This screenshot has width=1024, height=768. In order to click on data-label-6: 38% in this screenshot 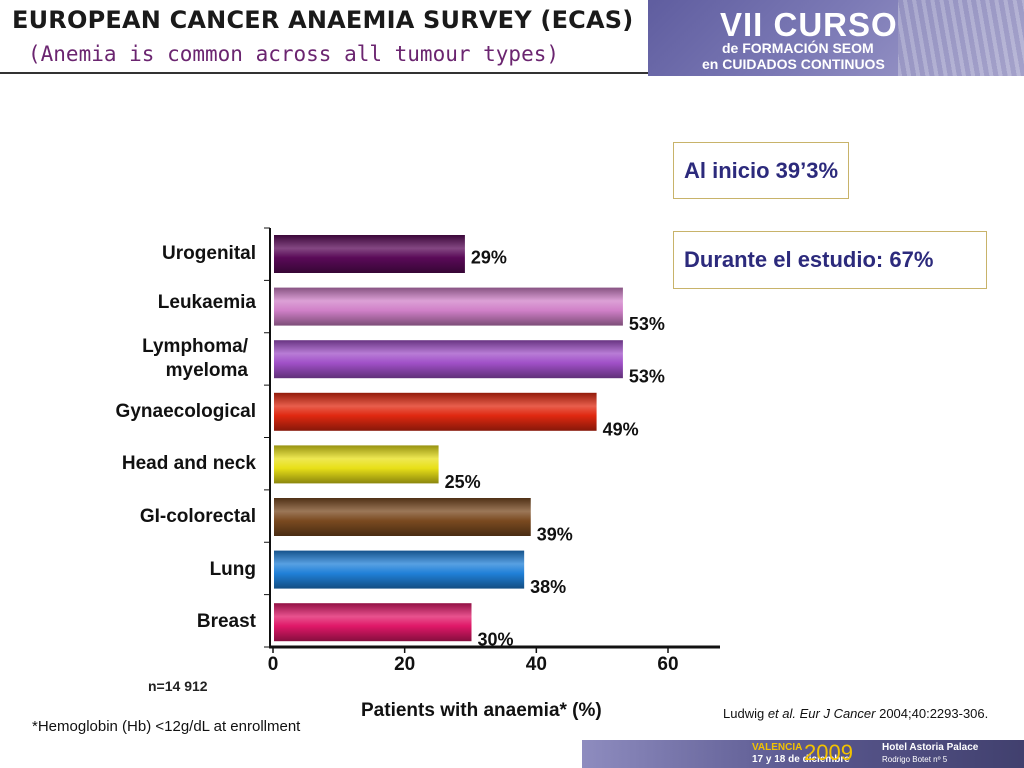, I will do `click(548, 587)`.